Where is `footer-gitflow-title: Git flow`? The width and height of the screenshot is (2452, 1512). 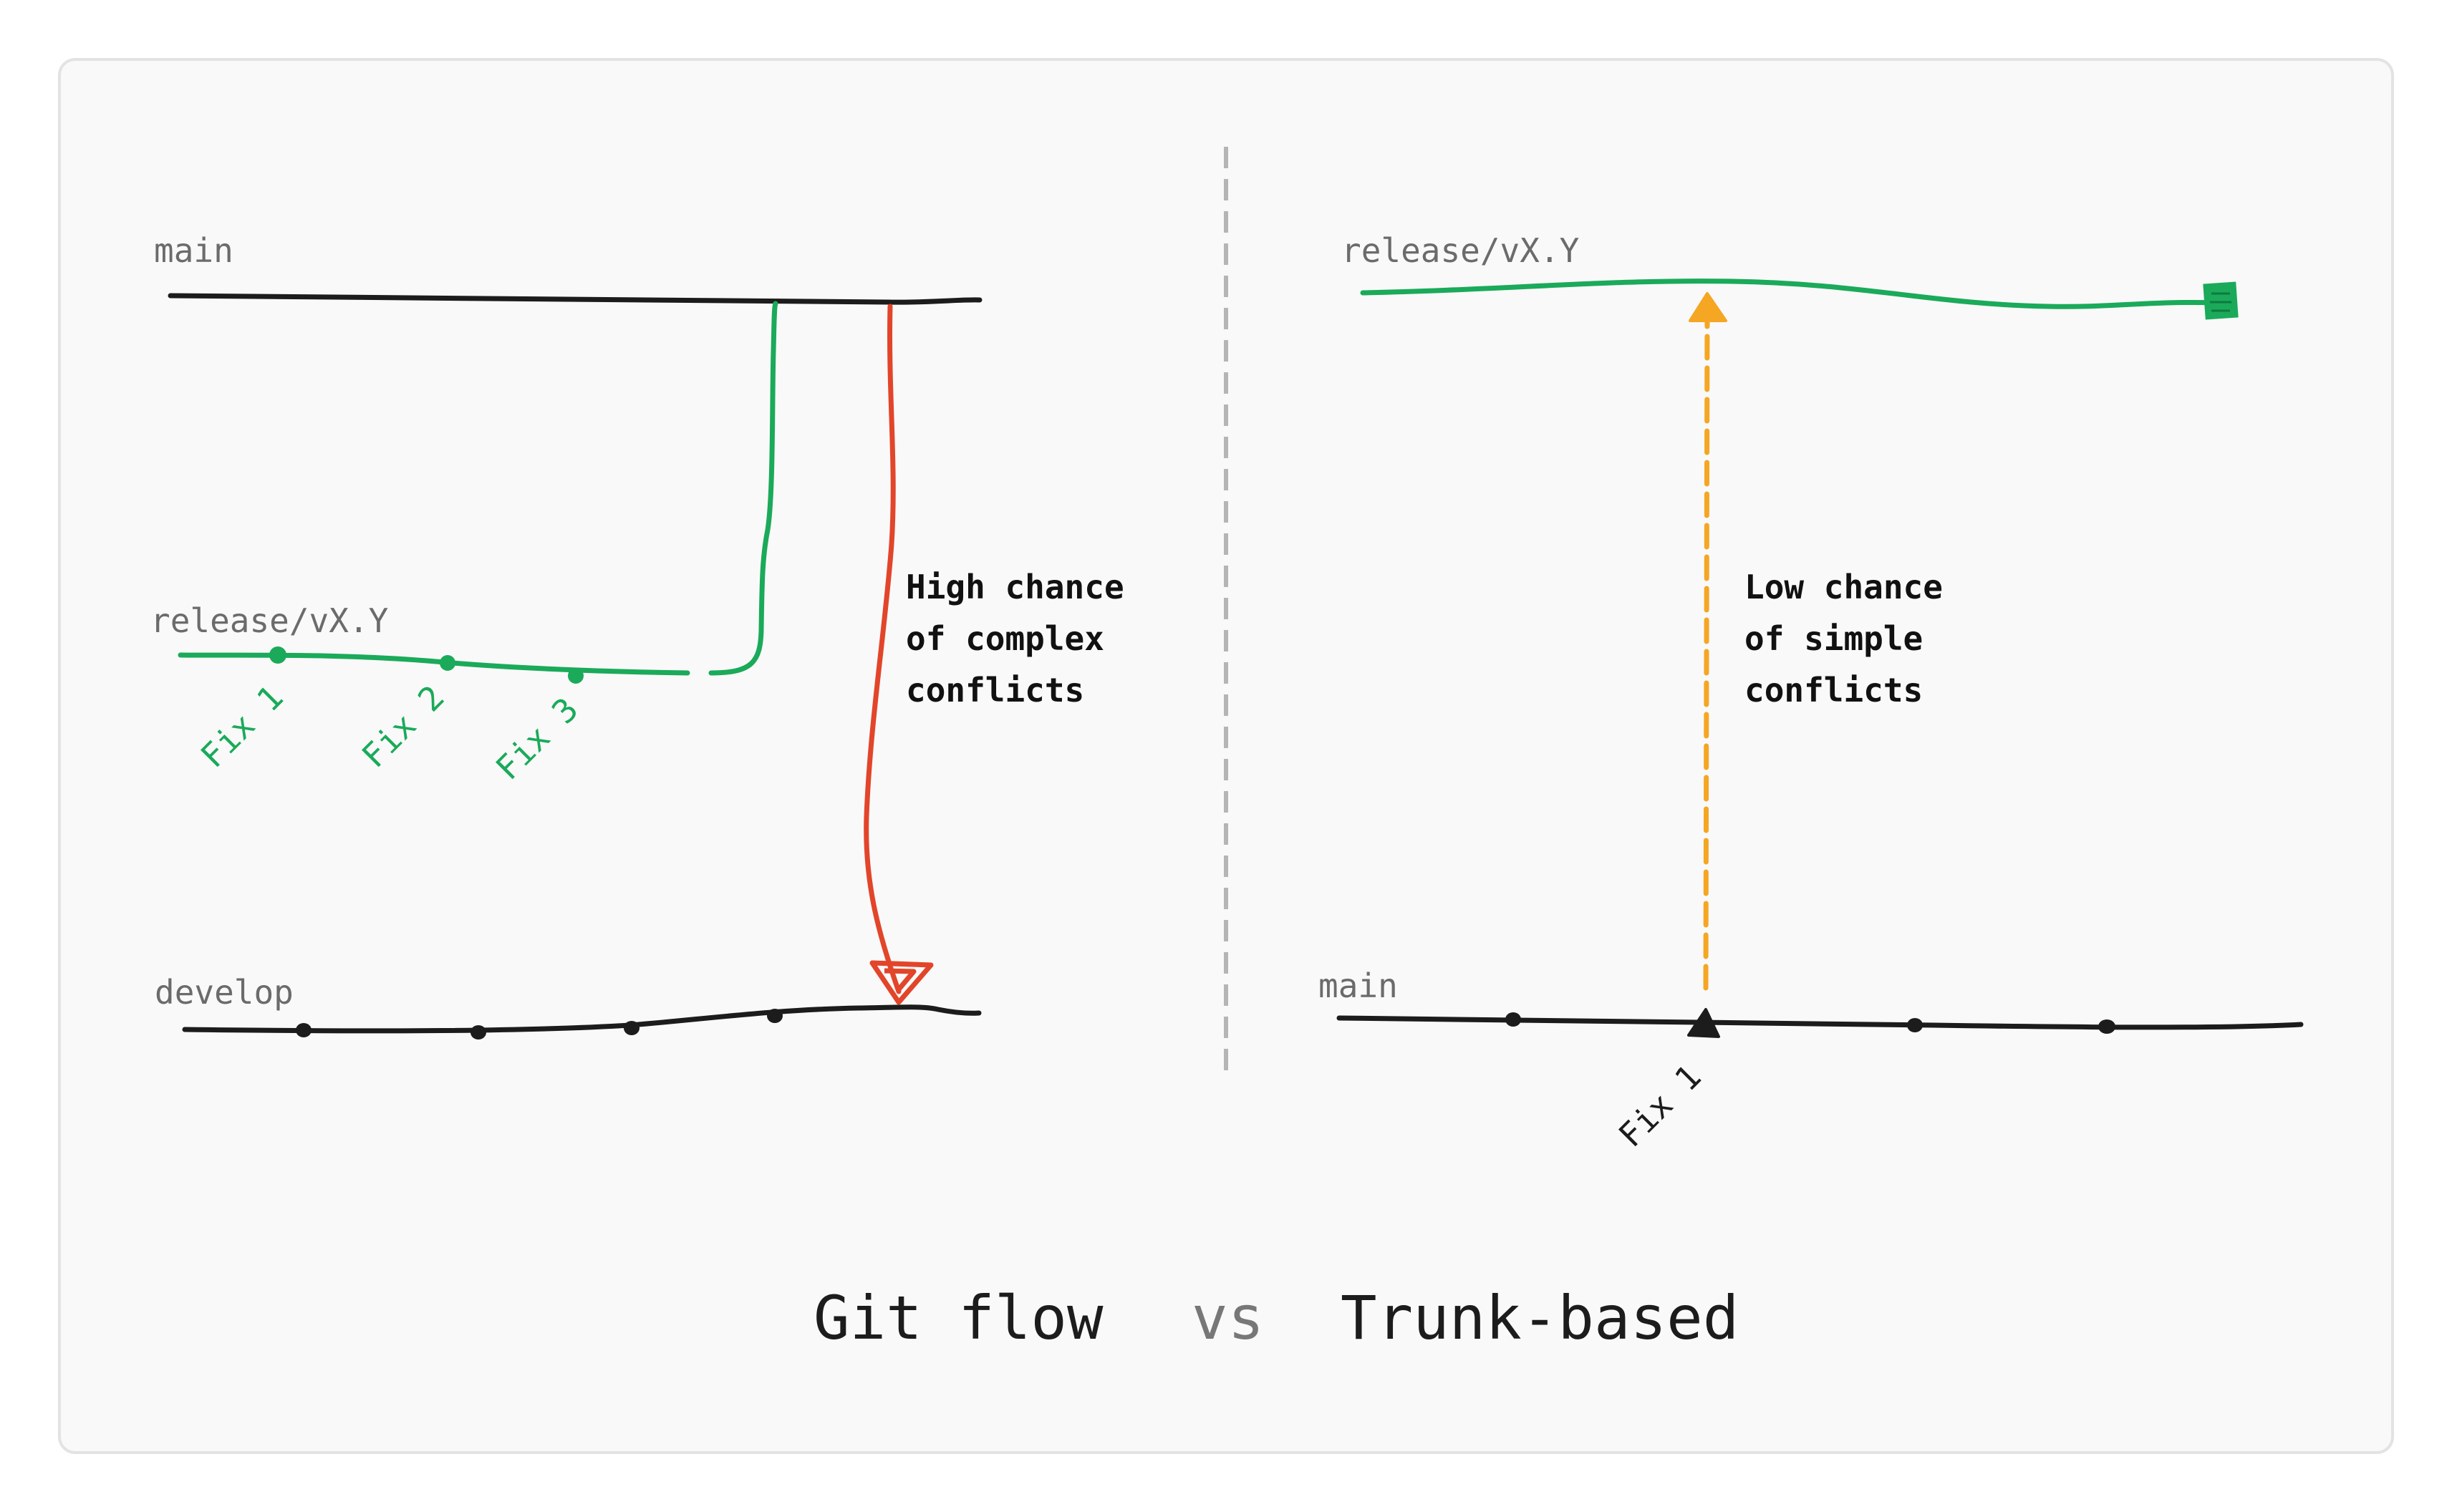
footer-gitflow-title: Git flow is located at coordinates (959, 1318).